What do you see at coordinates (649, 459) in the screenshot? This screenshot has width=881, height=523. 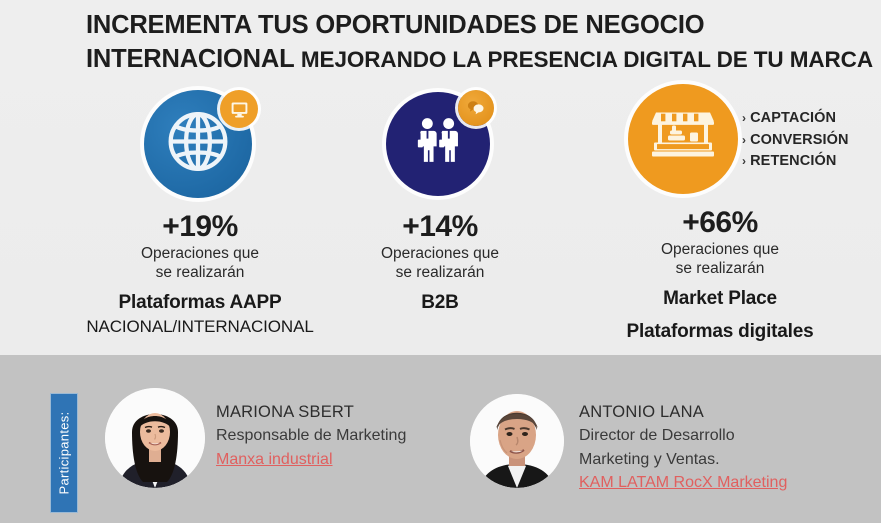 I see `participant-2-role-line-2: Marketing y Ventas.` at bounding box center [649, 459].